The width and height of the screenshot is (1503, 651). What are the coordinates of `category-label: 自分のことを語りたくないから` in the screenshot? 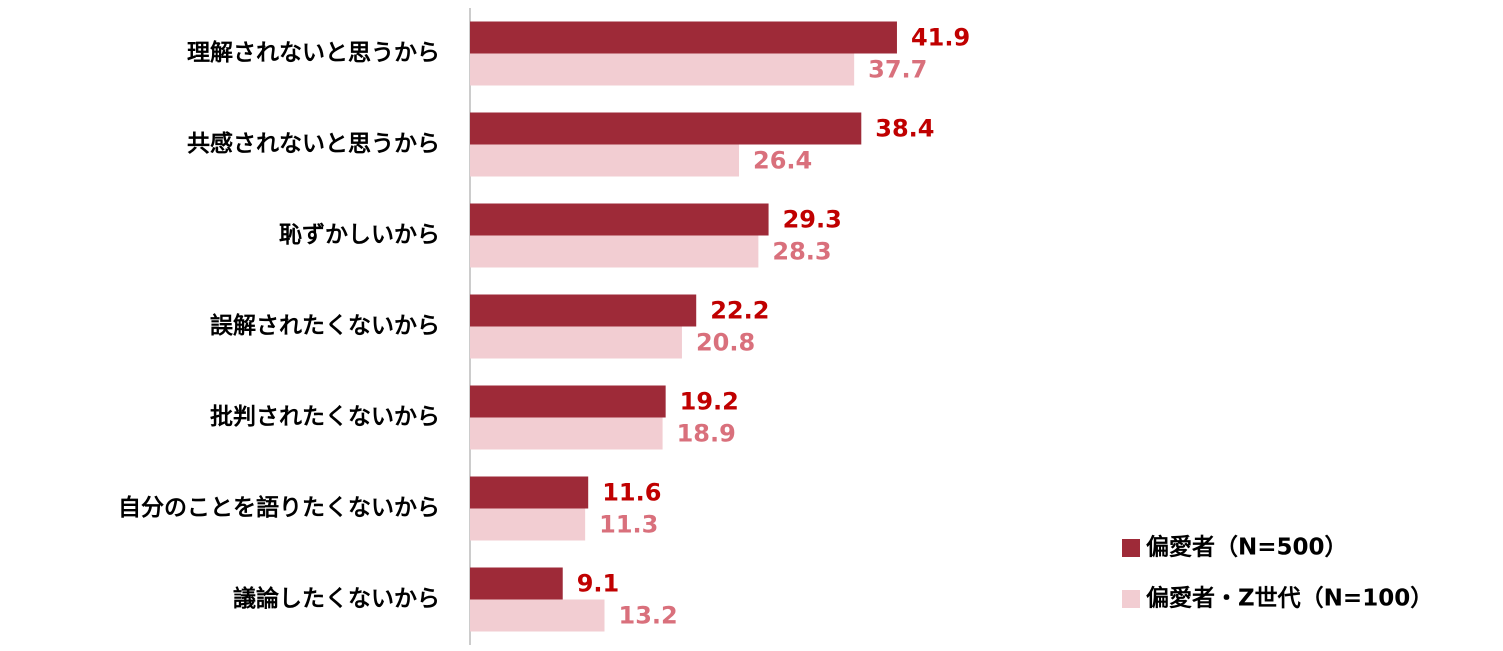 It's located at (279, 507).